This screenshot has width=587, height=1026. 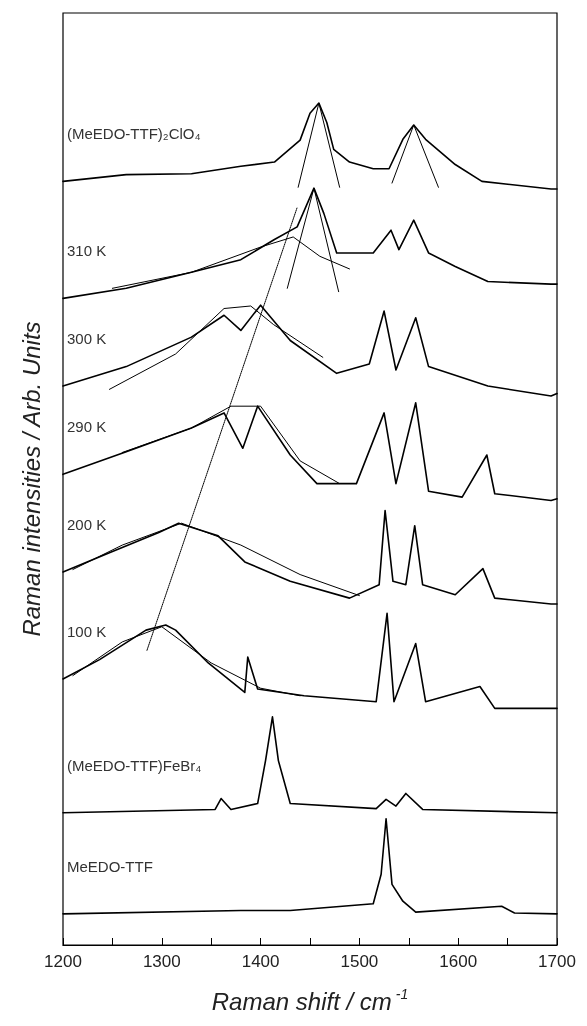 What do you see at coordinates (87, 338) in the screenshot?
I see `series-label: 300 K` at bounding box center [87, 338].